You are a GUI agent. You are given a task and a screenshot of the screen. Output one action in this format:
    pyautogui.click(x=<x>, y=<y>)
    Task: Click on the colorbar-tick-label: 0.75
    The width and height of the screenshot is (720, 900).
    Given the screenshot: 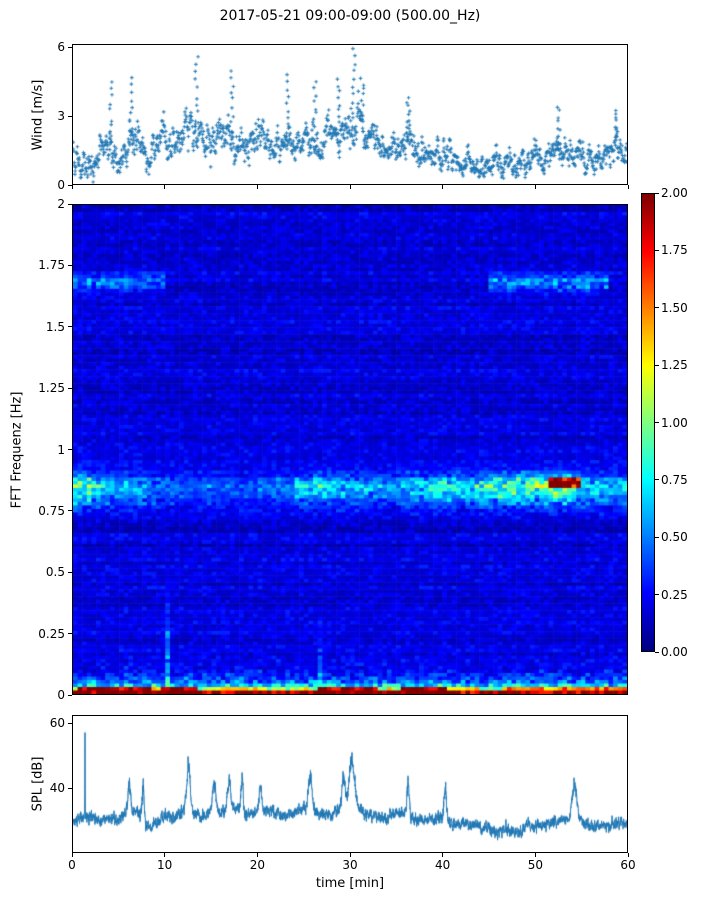 What is the action you would take?
    pyautogui.click(x=674, y=479)
    